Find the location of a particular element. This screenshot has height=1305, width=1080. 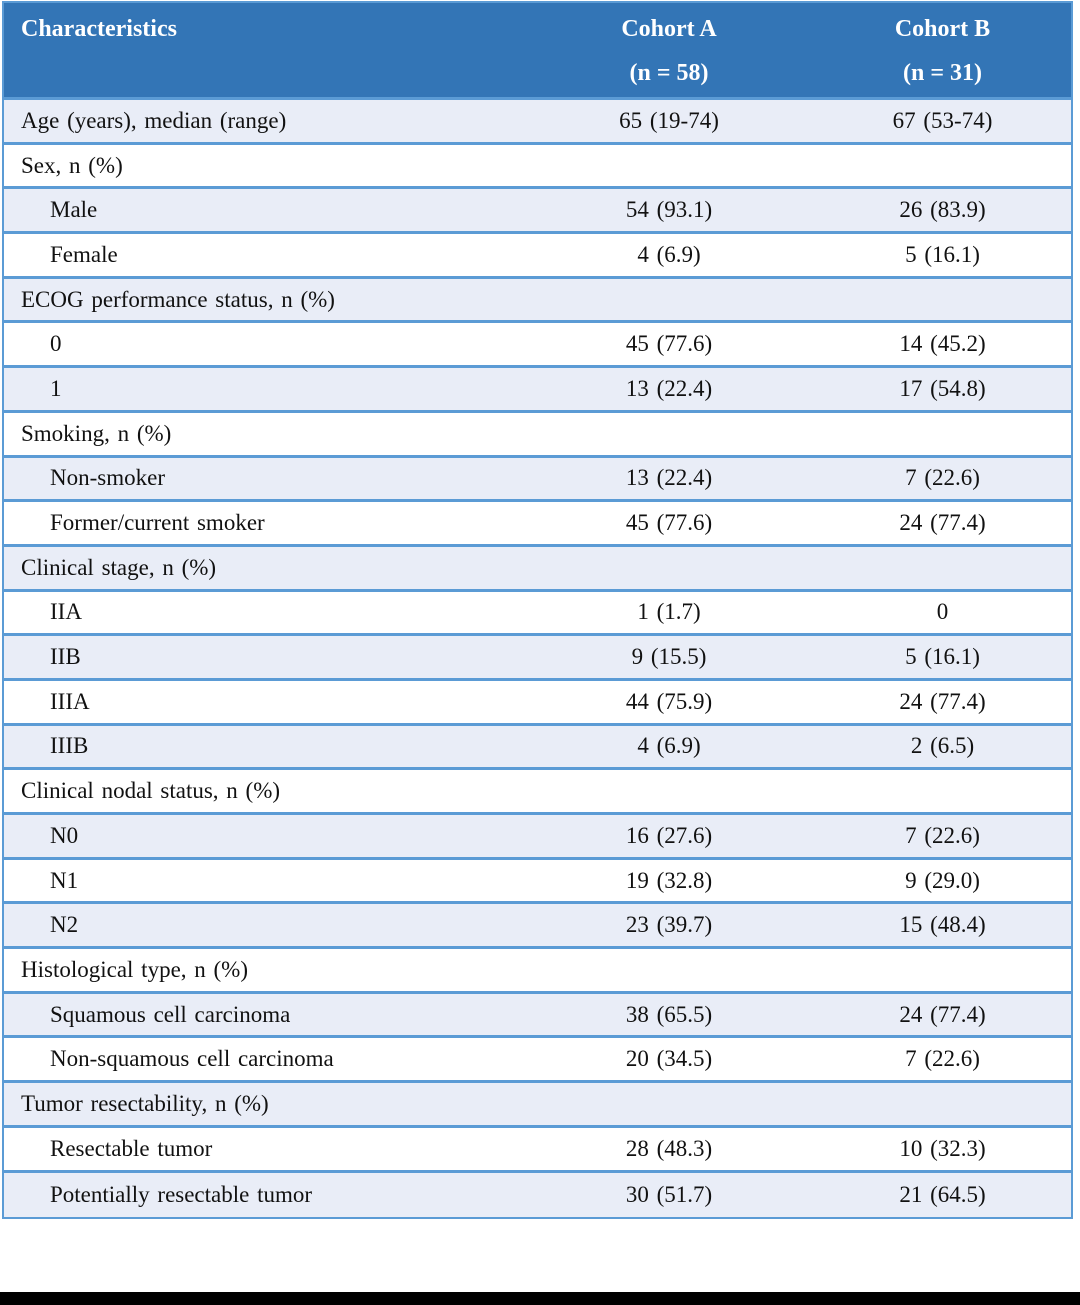

row-label: Sex, n (%) is located at coordinates (72, 165).